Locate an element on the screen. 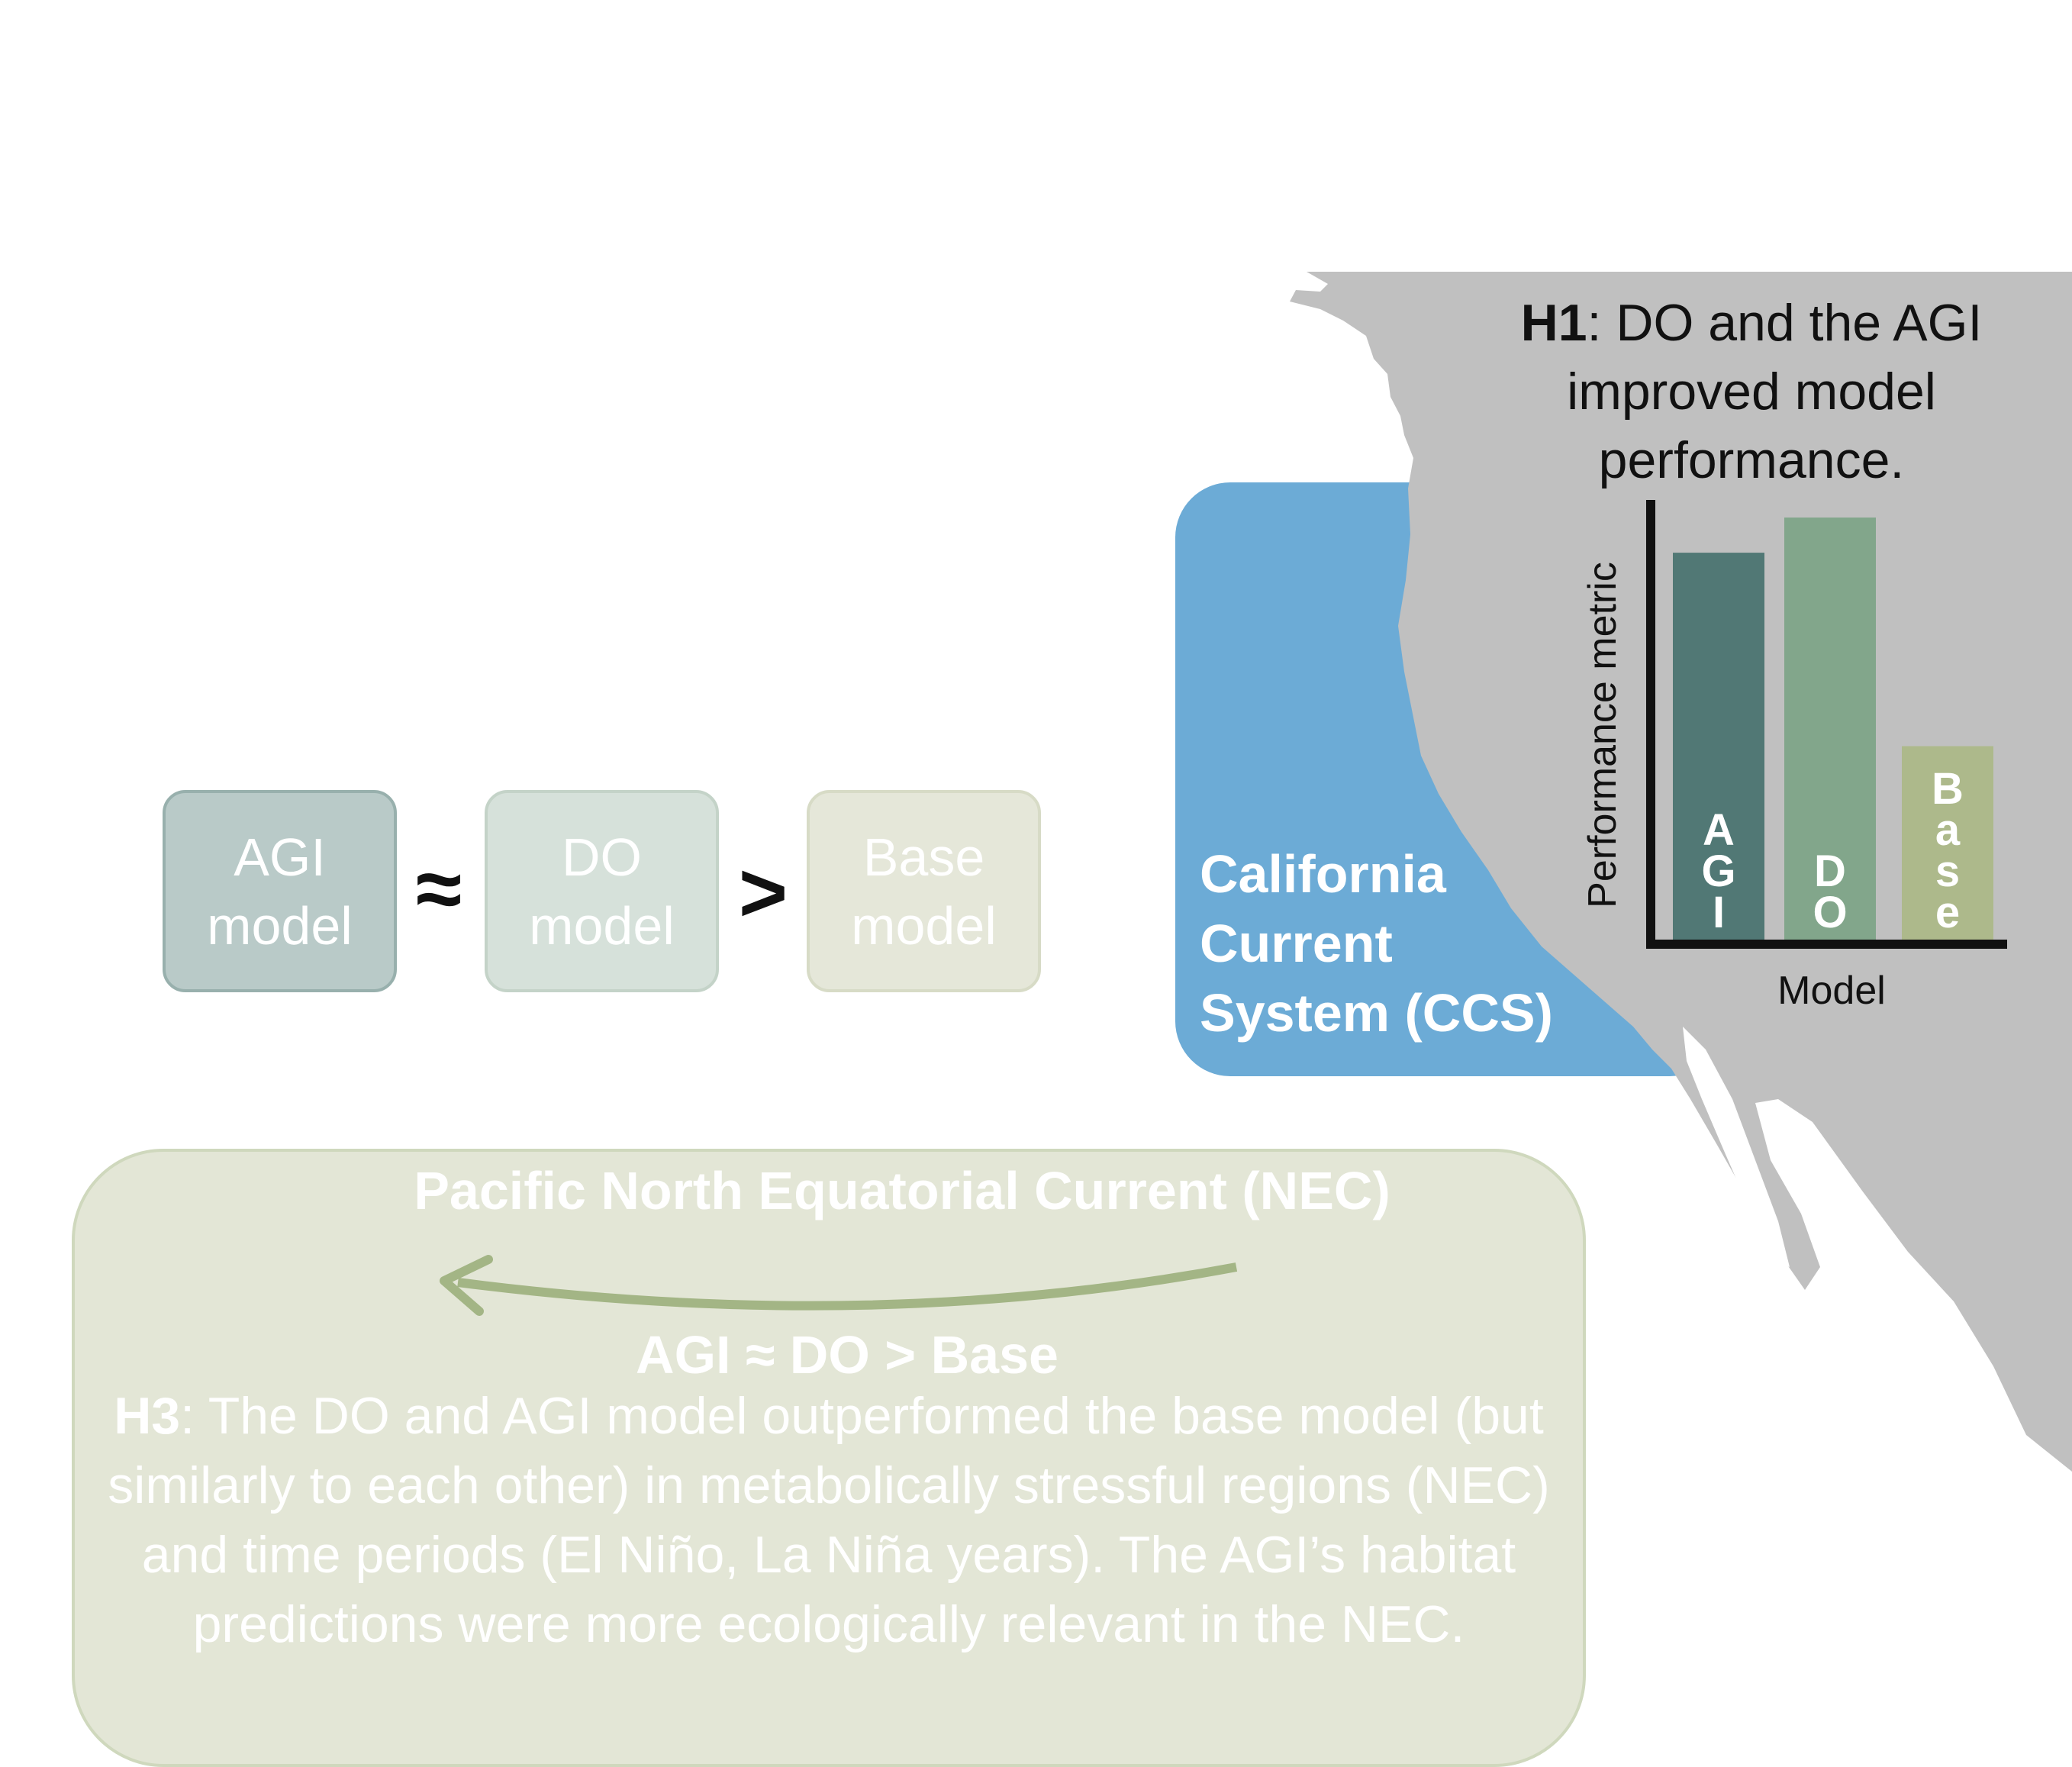  island is located at coordinates (1331, 355).